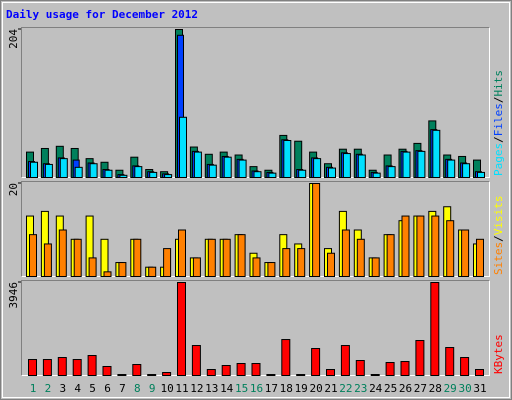 Image resolution: width=512 pixels, height=400 pixels. What do you see at coordinates (345, 388) in the screenshot?
I see `x-tick-label: 22` at bounding box center [345, 388].